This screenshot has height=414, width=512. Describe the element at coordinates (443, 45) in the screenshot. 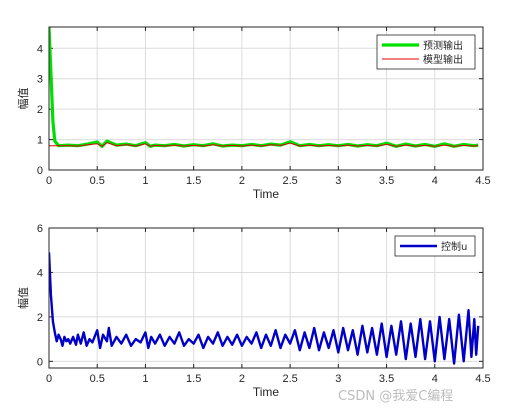

I see `legend-label: 预测输出` at that location.